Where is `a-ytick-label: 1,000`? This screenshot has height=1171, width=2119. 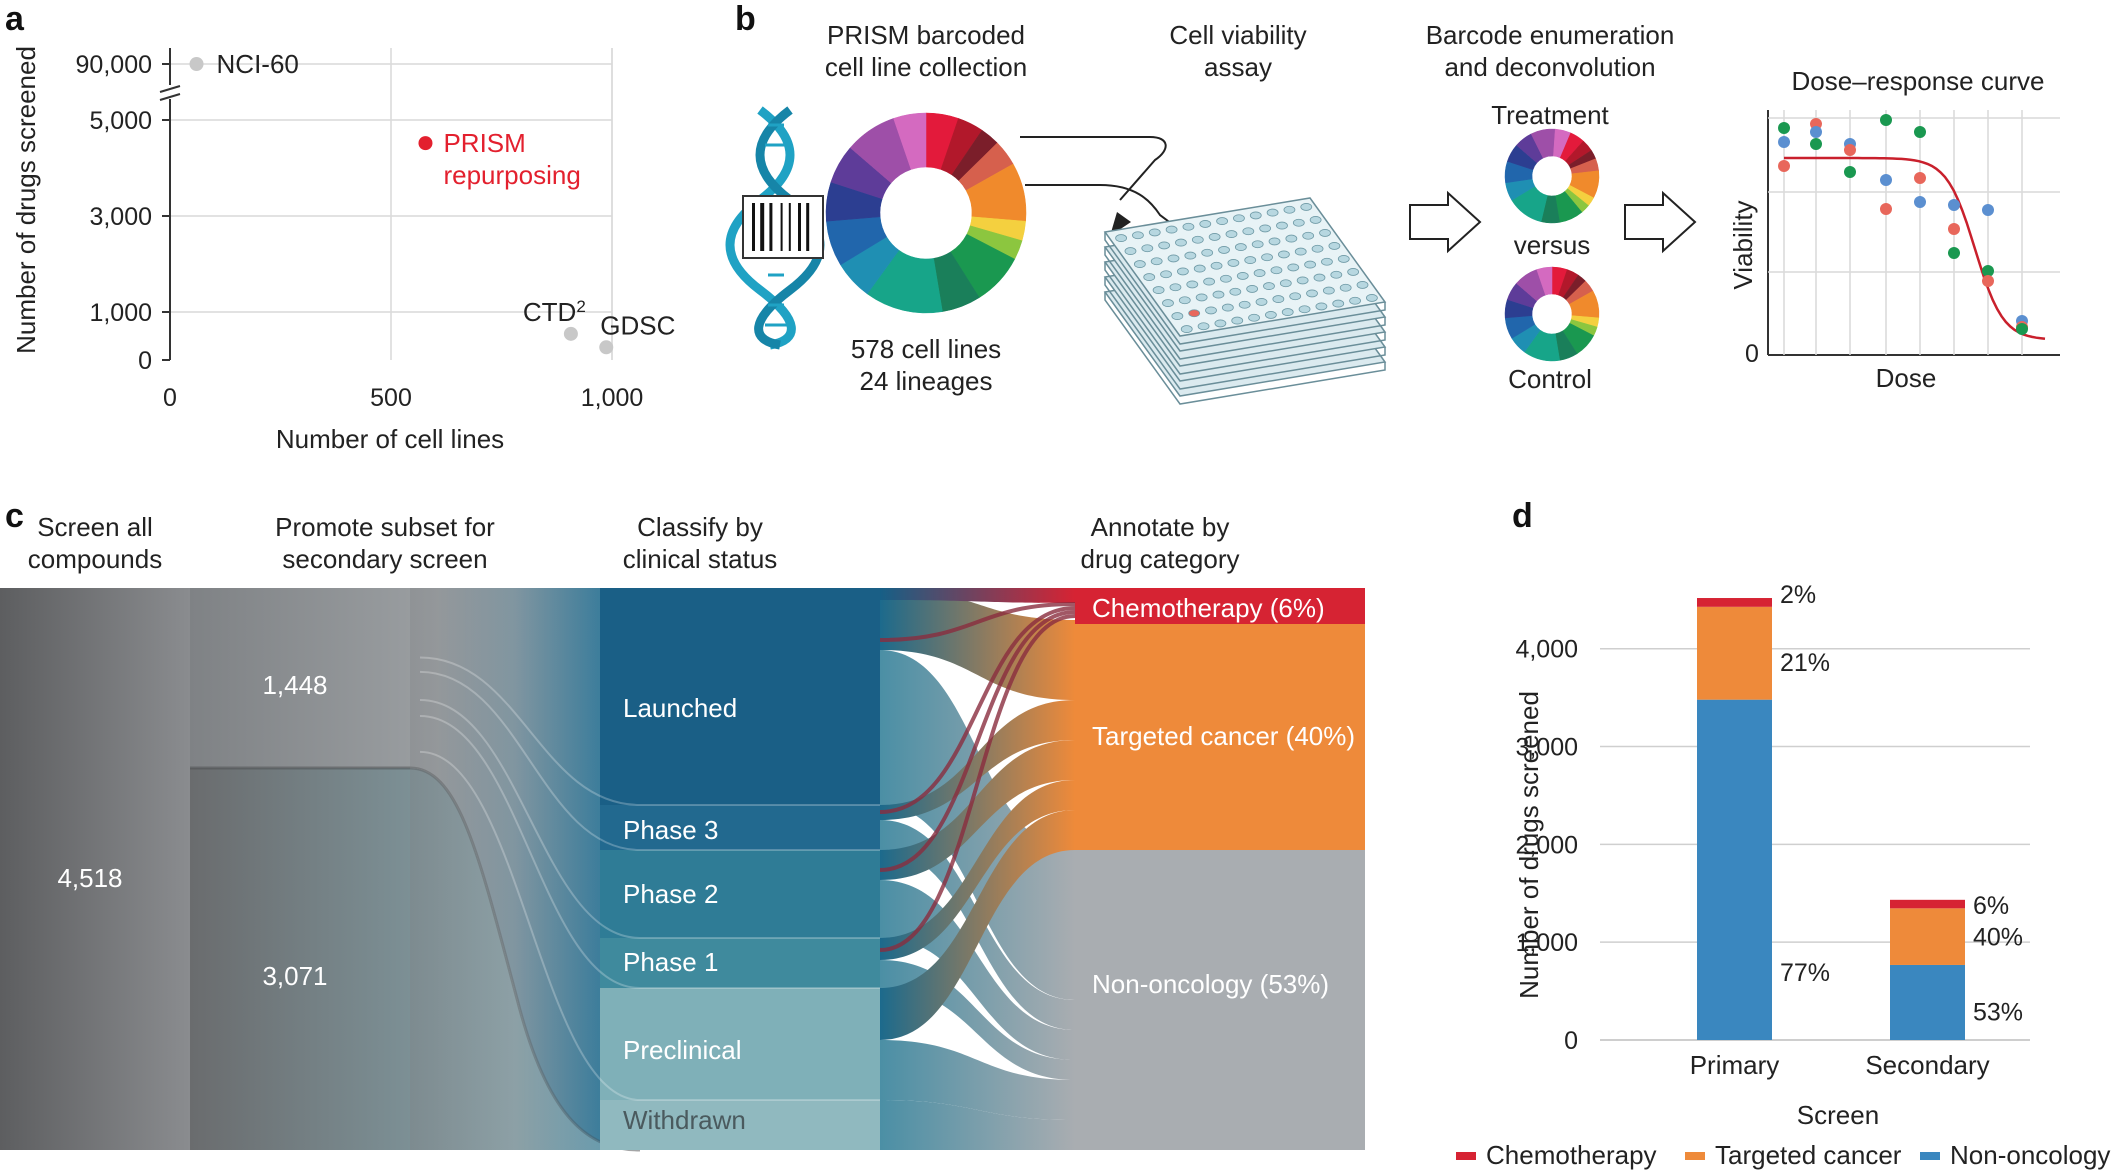
a-ytick-label: 1,000 is located at coordinates (120, 313).